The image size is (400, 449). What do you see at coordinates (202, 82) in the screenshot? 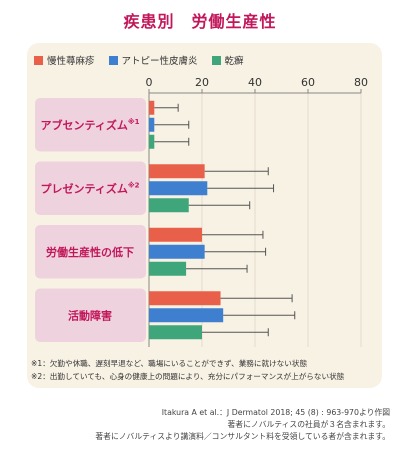
I see `x-tick-label: 20` at bounding box center [202, 82].